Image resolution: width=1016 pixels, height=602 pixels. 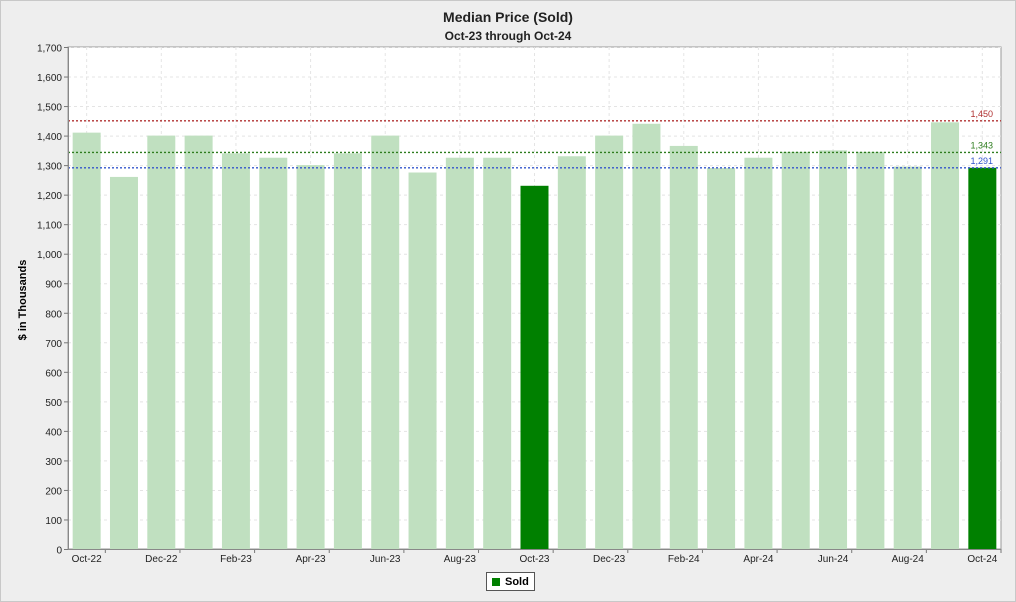 I want to click on reference-line-label: 1,291, so click(x=981, y=161).